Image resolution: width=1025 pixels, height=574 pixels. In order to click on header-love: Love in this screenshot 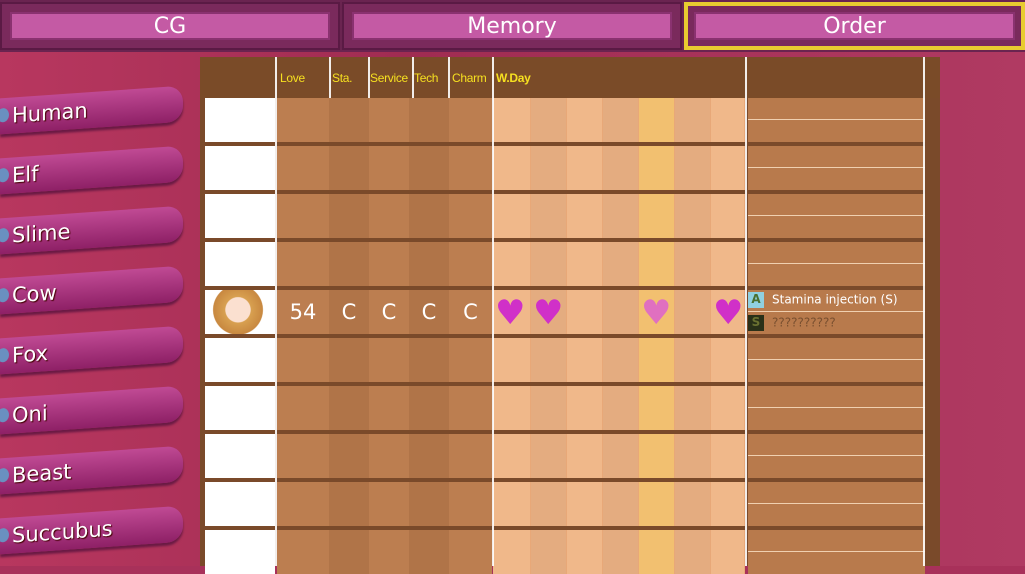, I will do `click(292, 78)`.